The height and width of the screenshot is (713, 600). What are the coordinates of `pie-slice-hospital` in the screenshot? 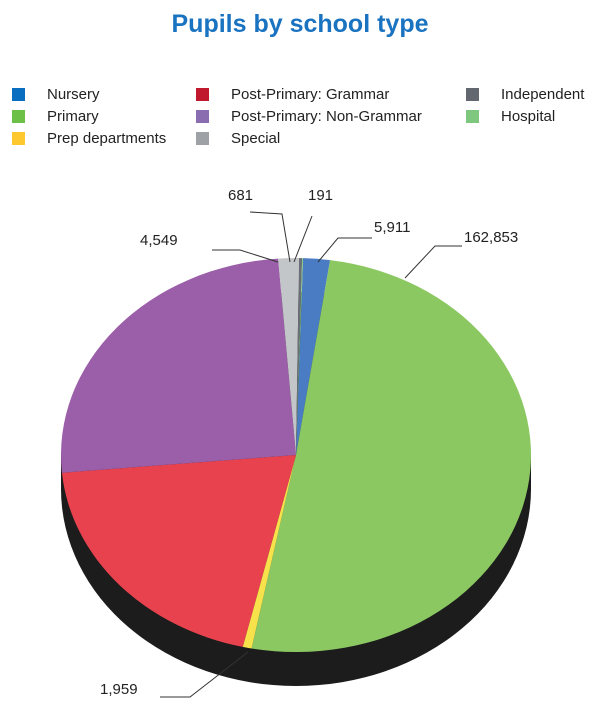 It's located at (300, 356).